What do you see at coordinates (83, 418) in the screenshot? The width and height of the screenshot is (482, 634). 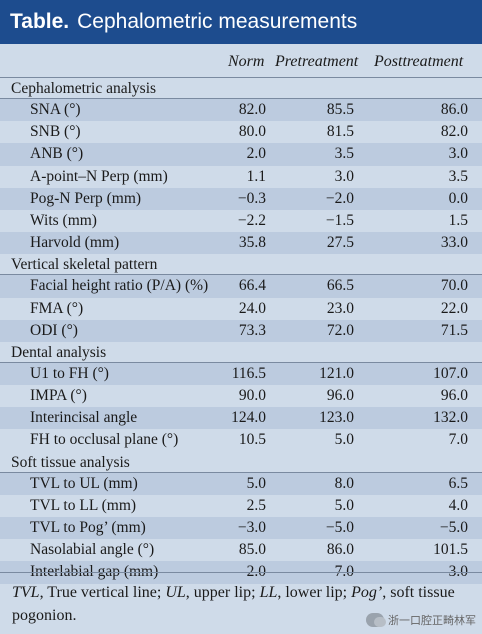 I see `row-label: Interincisal angle` at bounding box center [83, 418].